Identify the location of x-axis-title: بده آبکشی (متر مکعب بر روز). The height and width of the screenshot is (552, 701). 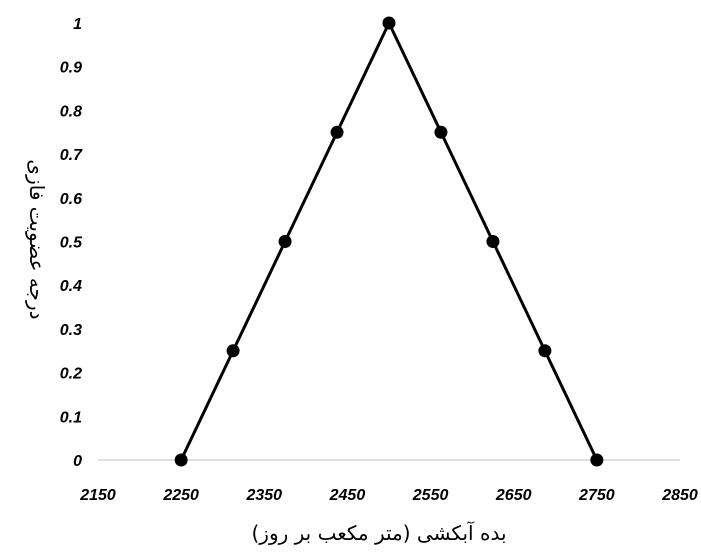
(378, 532).